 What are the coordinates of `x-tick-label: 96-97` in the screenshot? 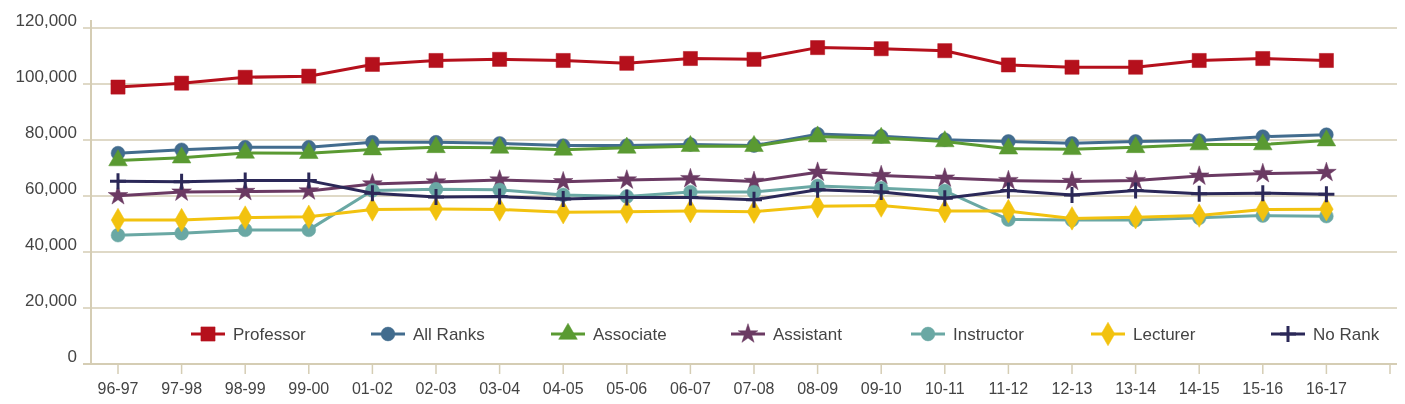 It's located at (118, 388).